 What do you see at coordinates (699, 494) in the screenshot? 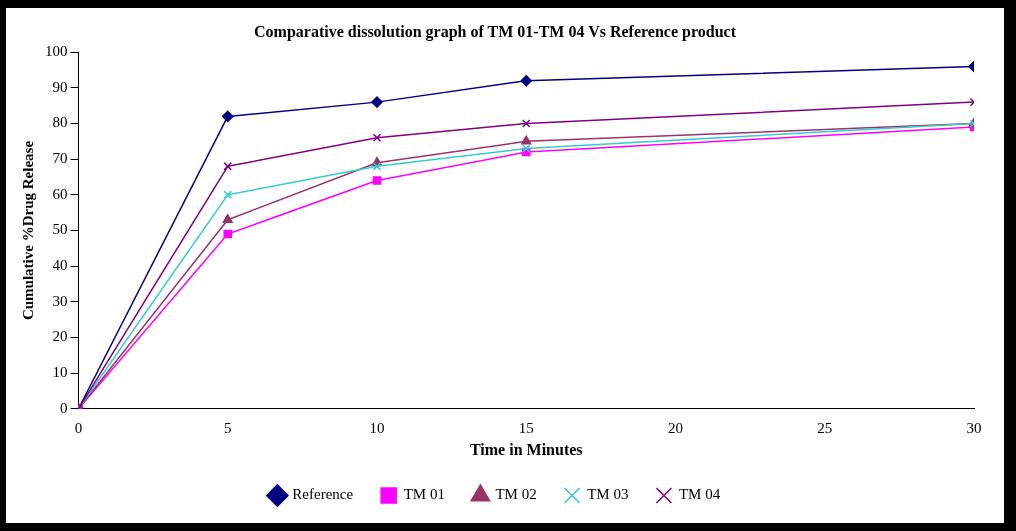
I see `legend-label: TM 04` at bounding box center [699, 494].